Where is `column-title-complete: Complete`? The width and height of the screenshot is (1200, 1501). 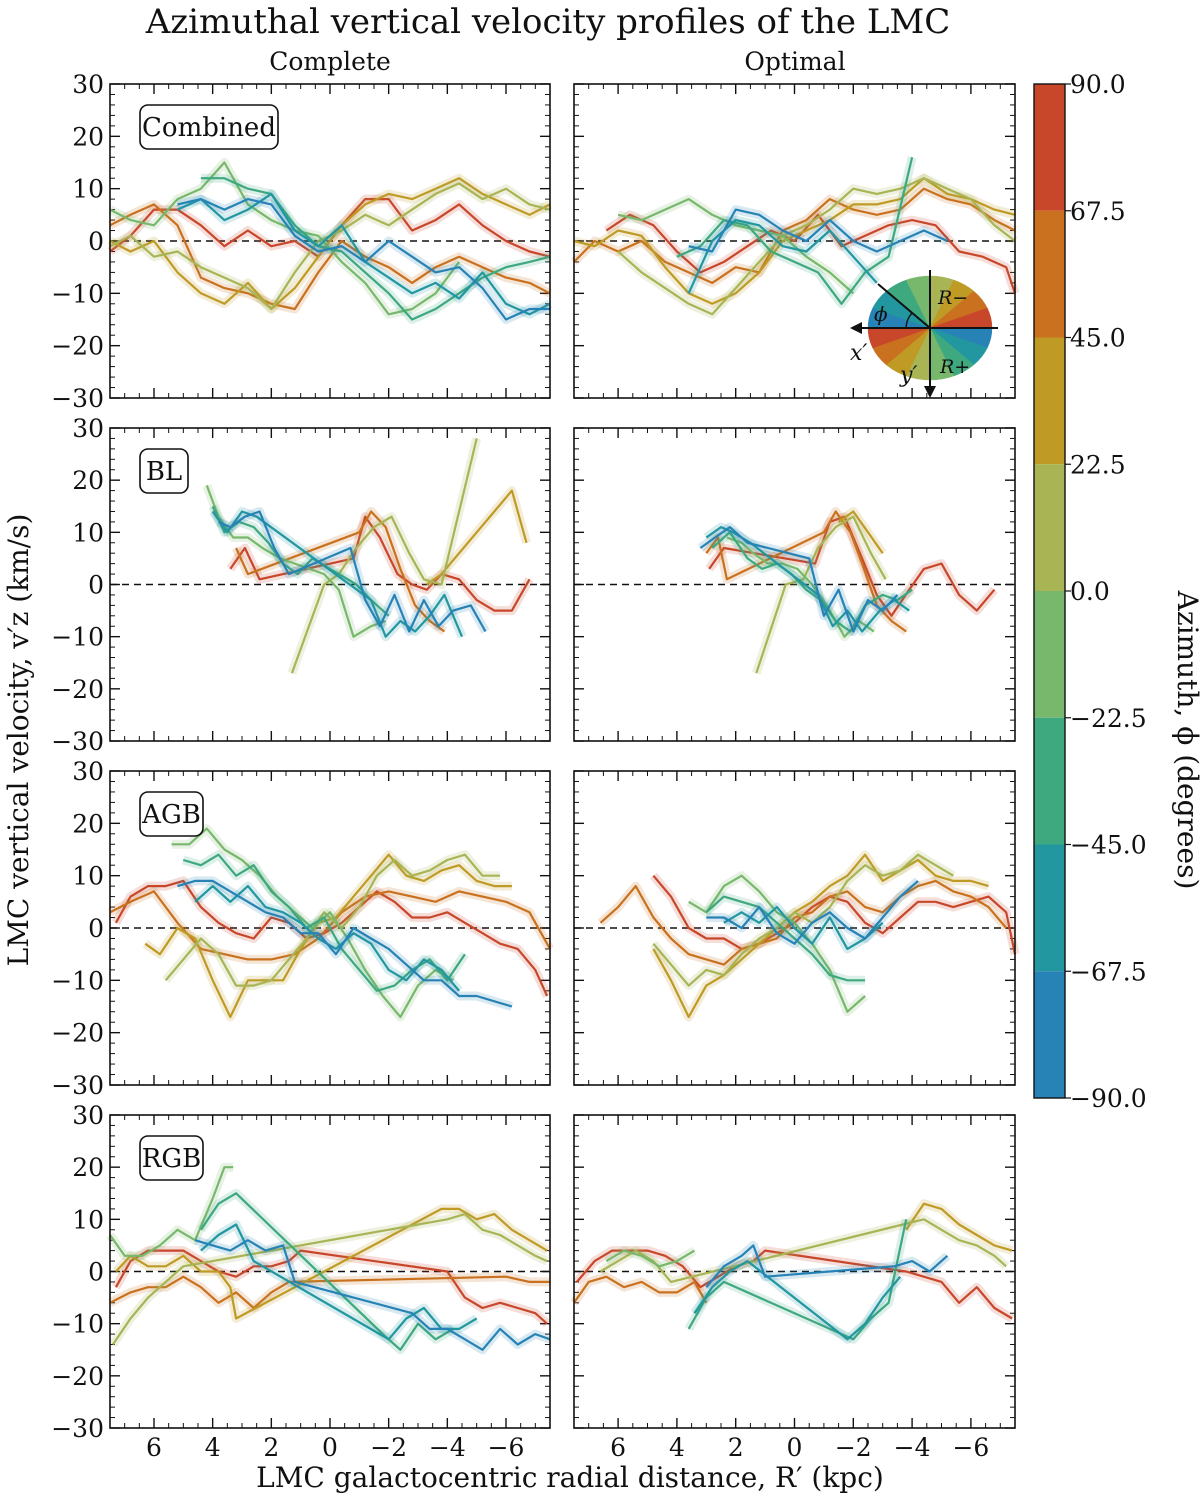
column-title-complete: Complete is located at coordinates (330, 61).